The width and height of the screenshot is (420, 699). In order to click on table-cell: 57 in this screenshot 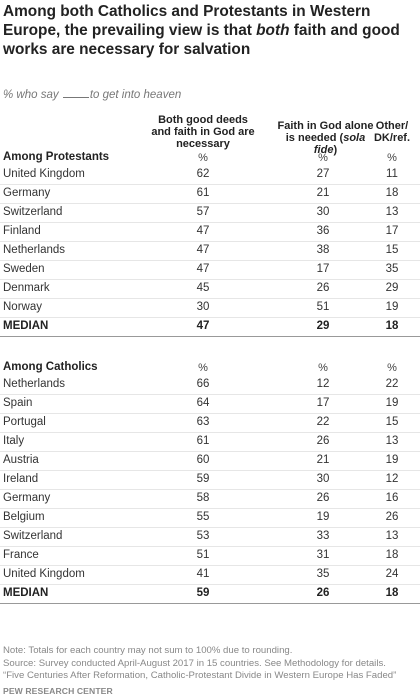, I will do `click(203, 212)`.